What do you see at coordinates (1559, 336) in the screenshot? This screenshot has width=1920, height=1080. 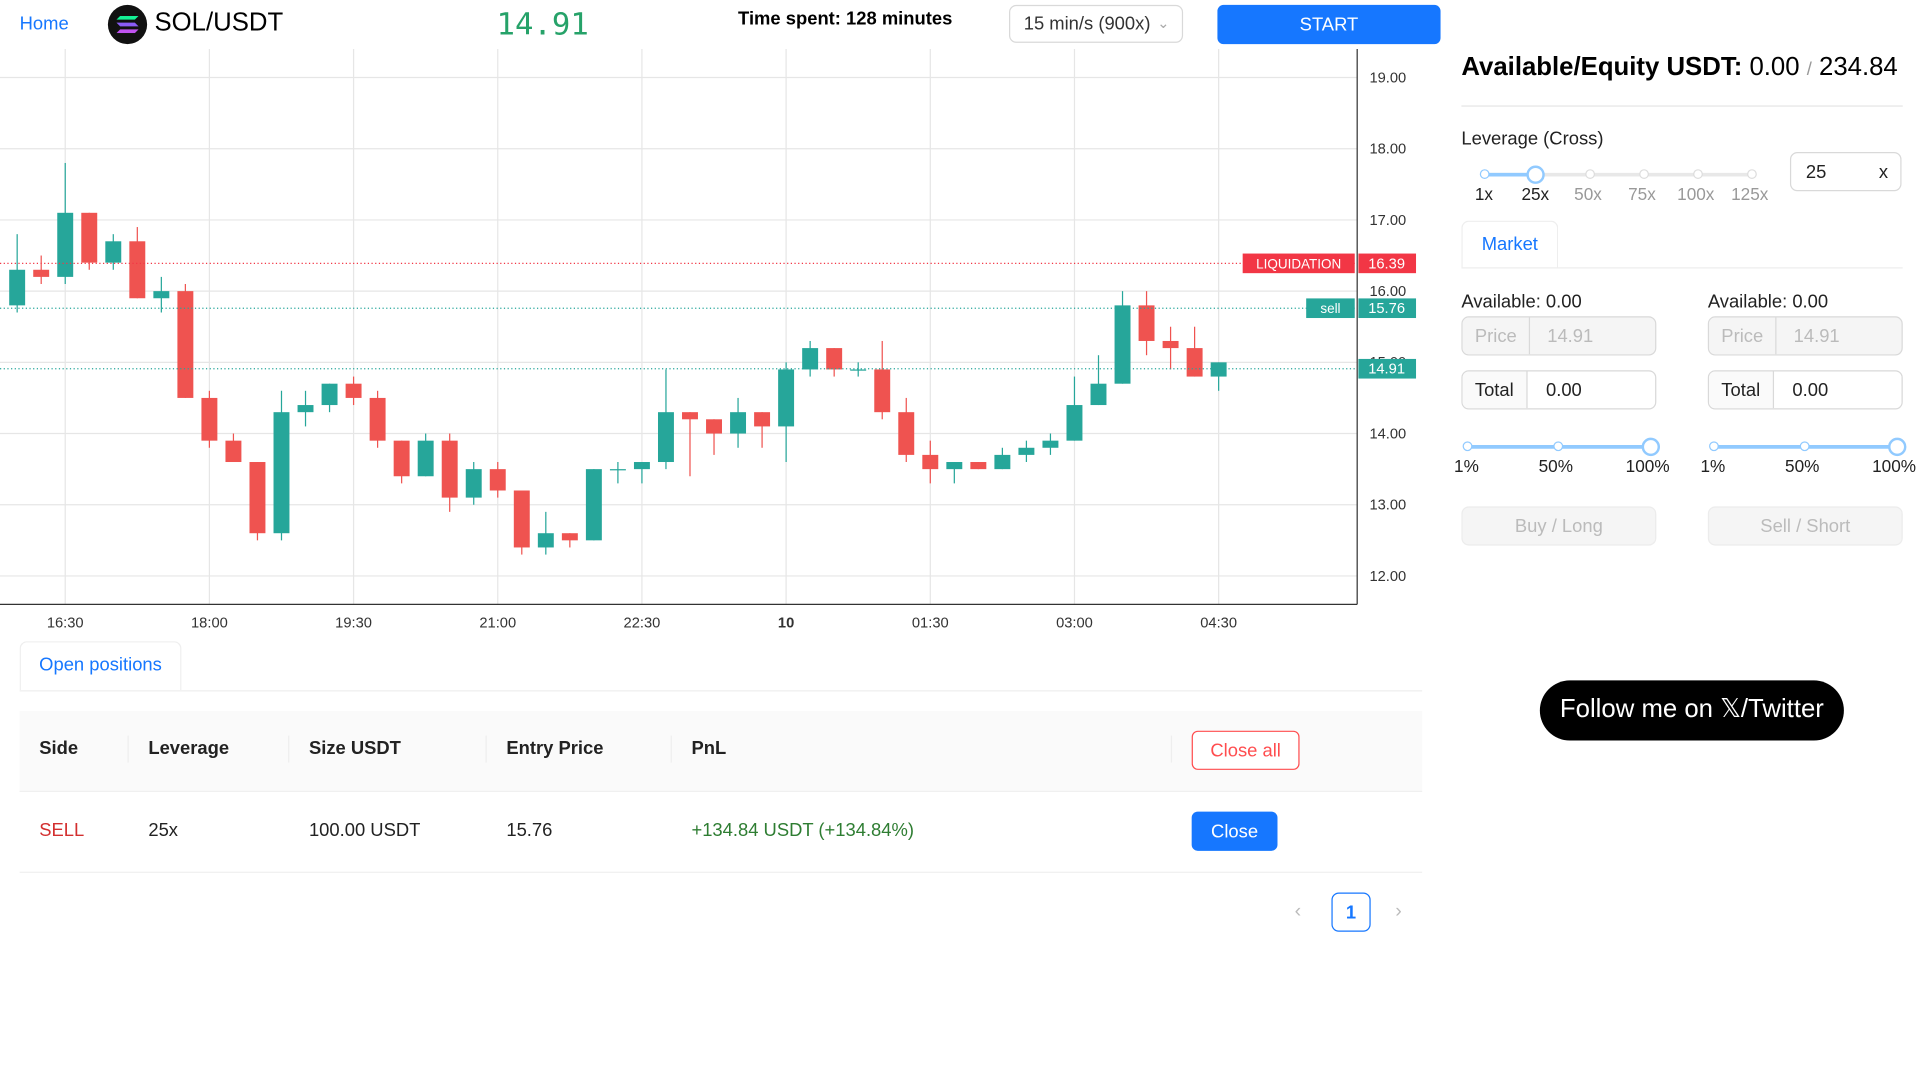 I see `buy-price-field: Price 14.91` at bounding box center [1559, 336].